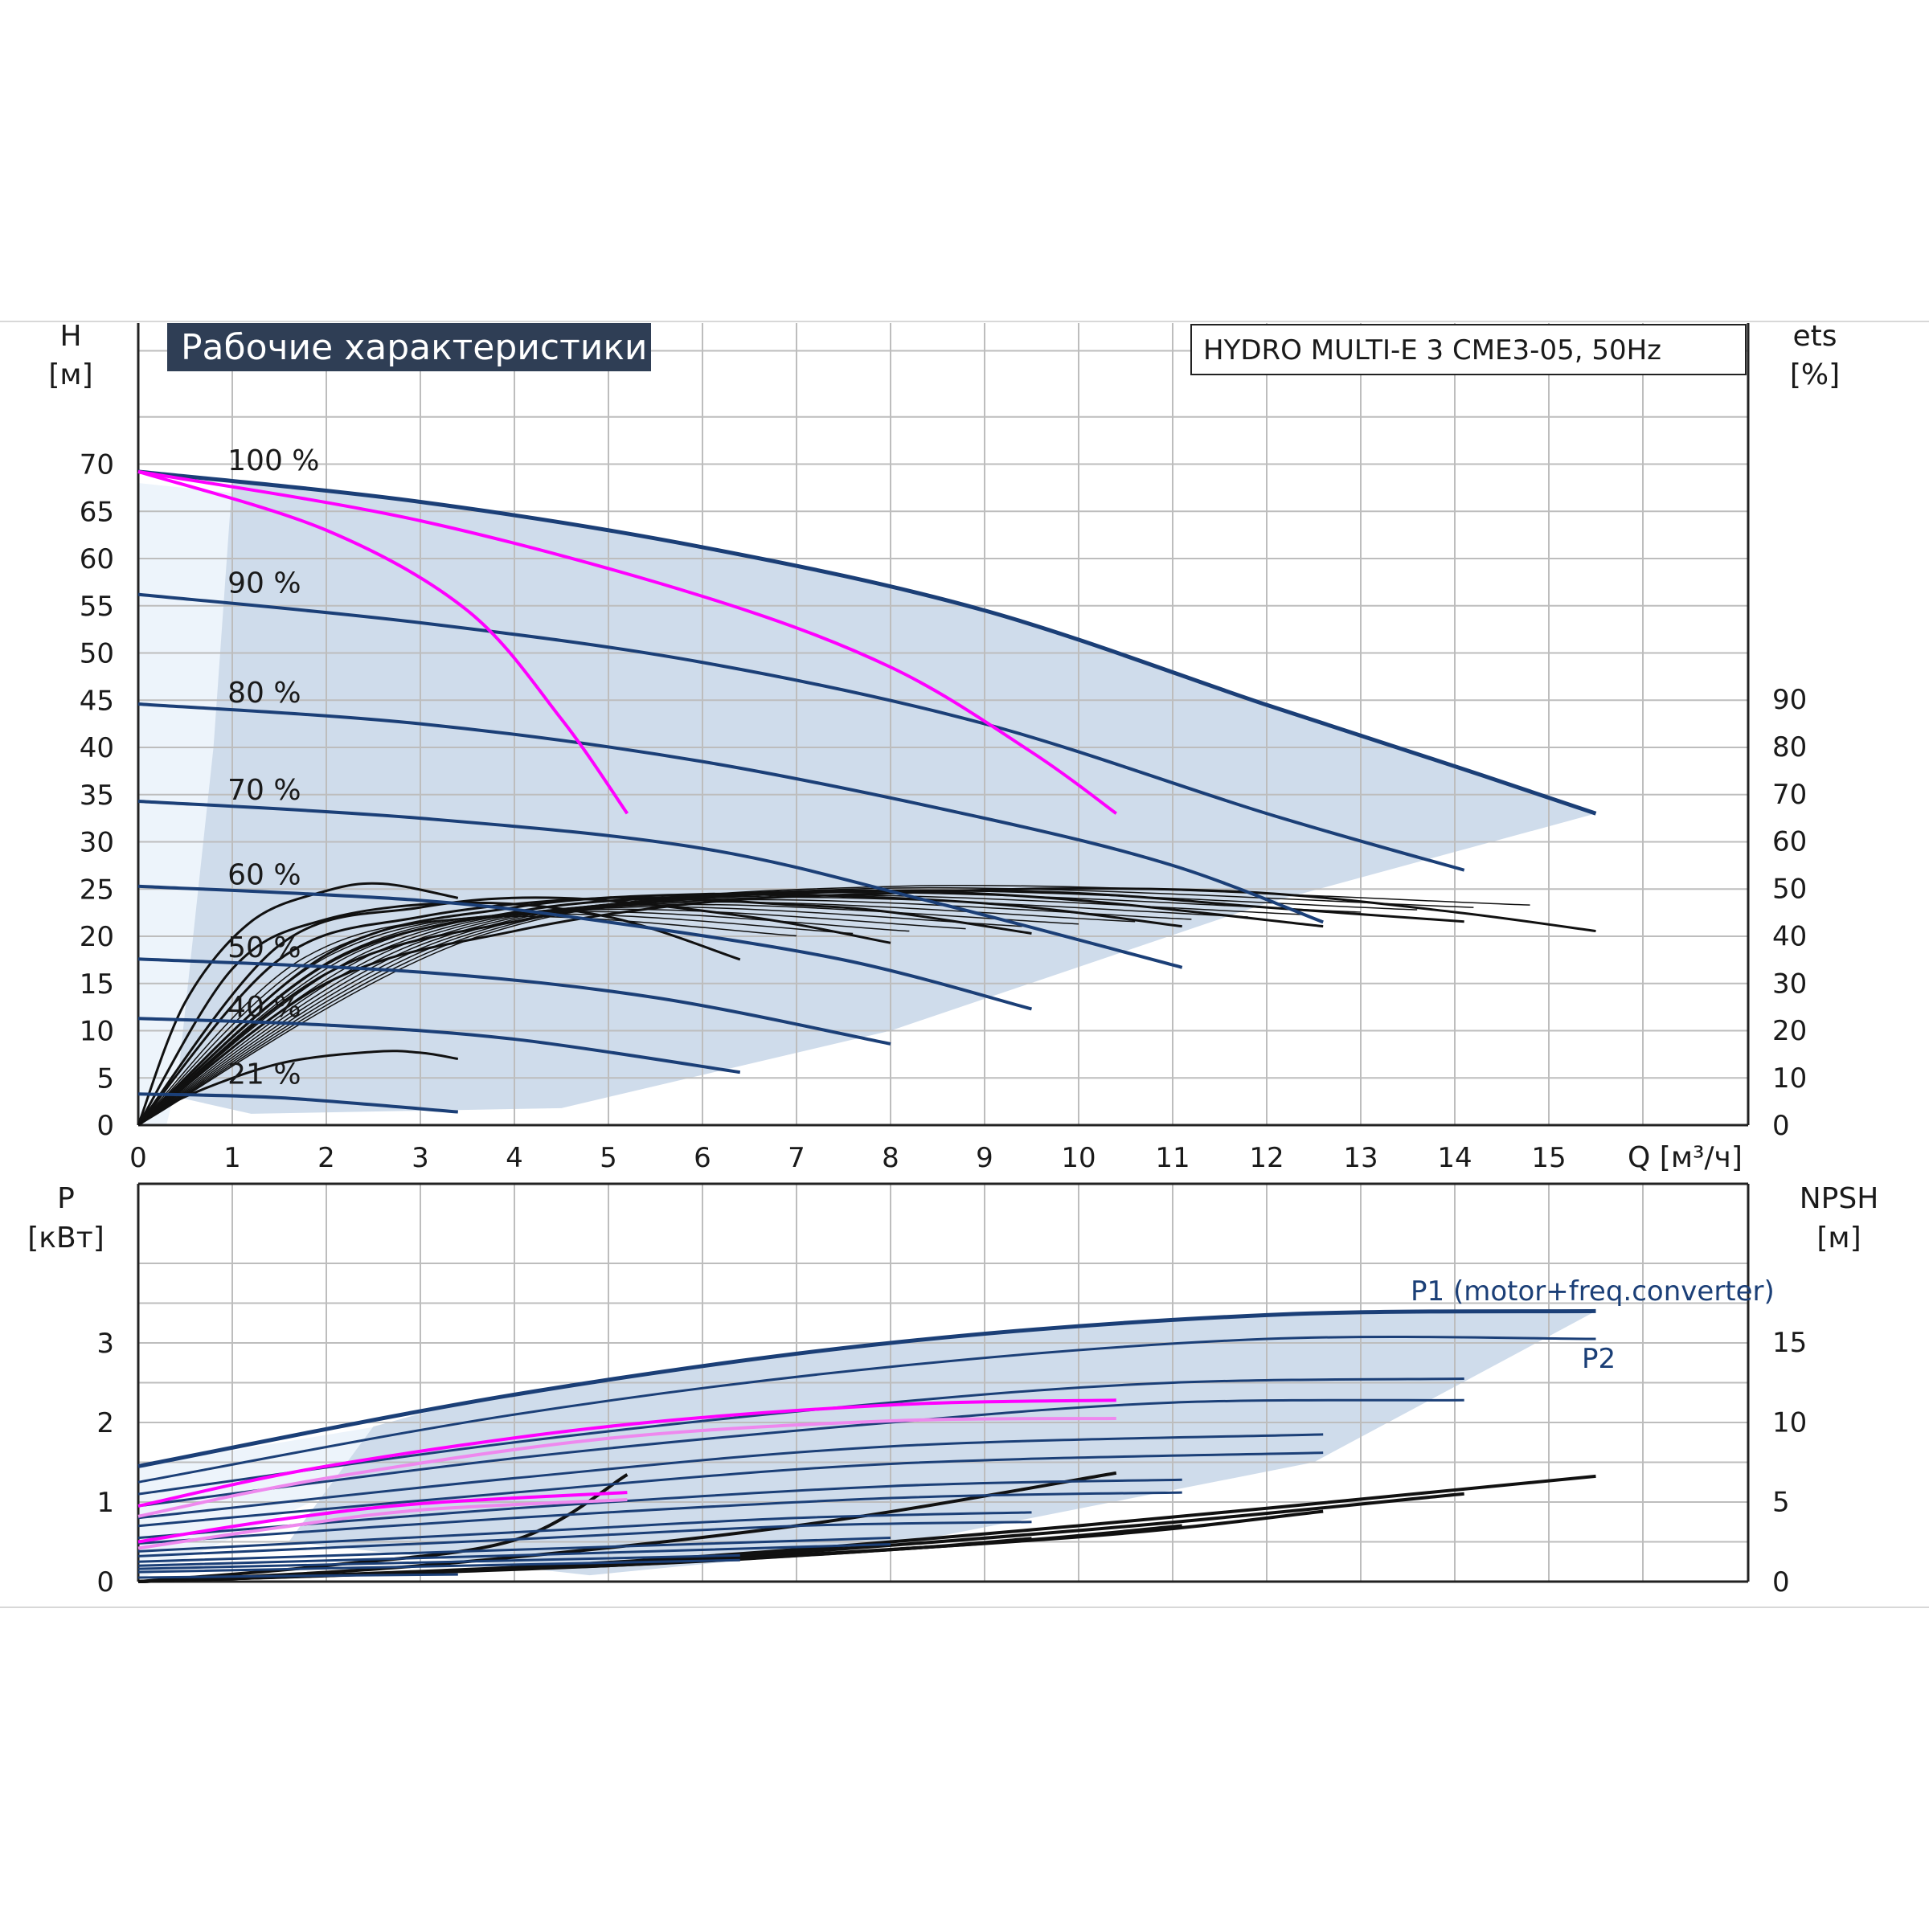  What do you see at coordinates (514, 1158) in the screenshot?
I see `x-tick-label: 4` at bounding box center [514, 1158].